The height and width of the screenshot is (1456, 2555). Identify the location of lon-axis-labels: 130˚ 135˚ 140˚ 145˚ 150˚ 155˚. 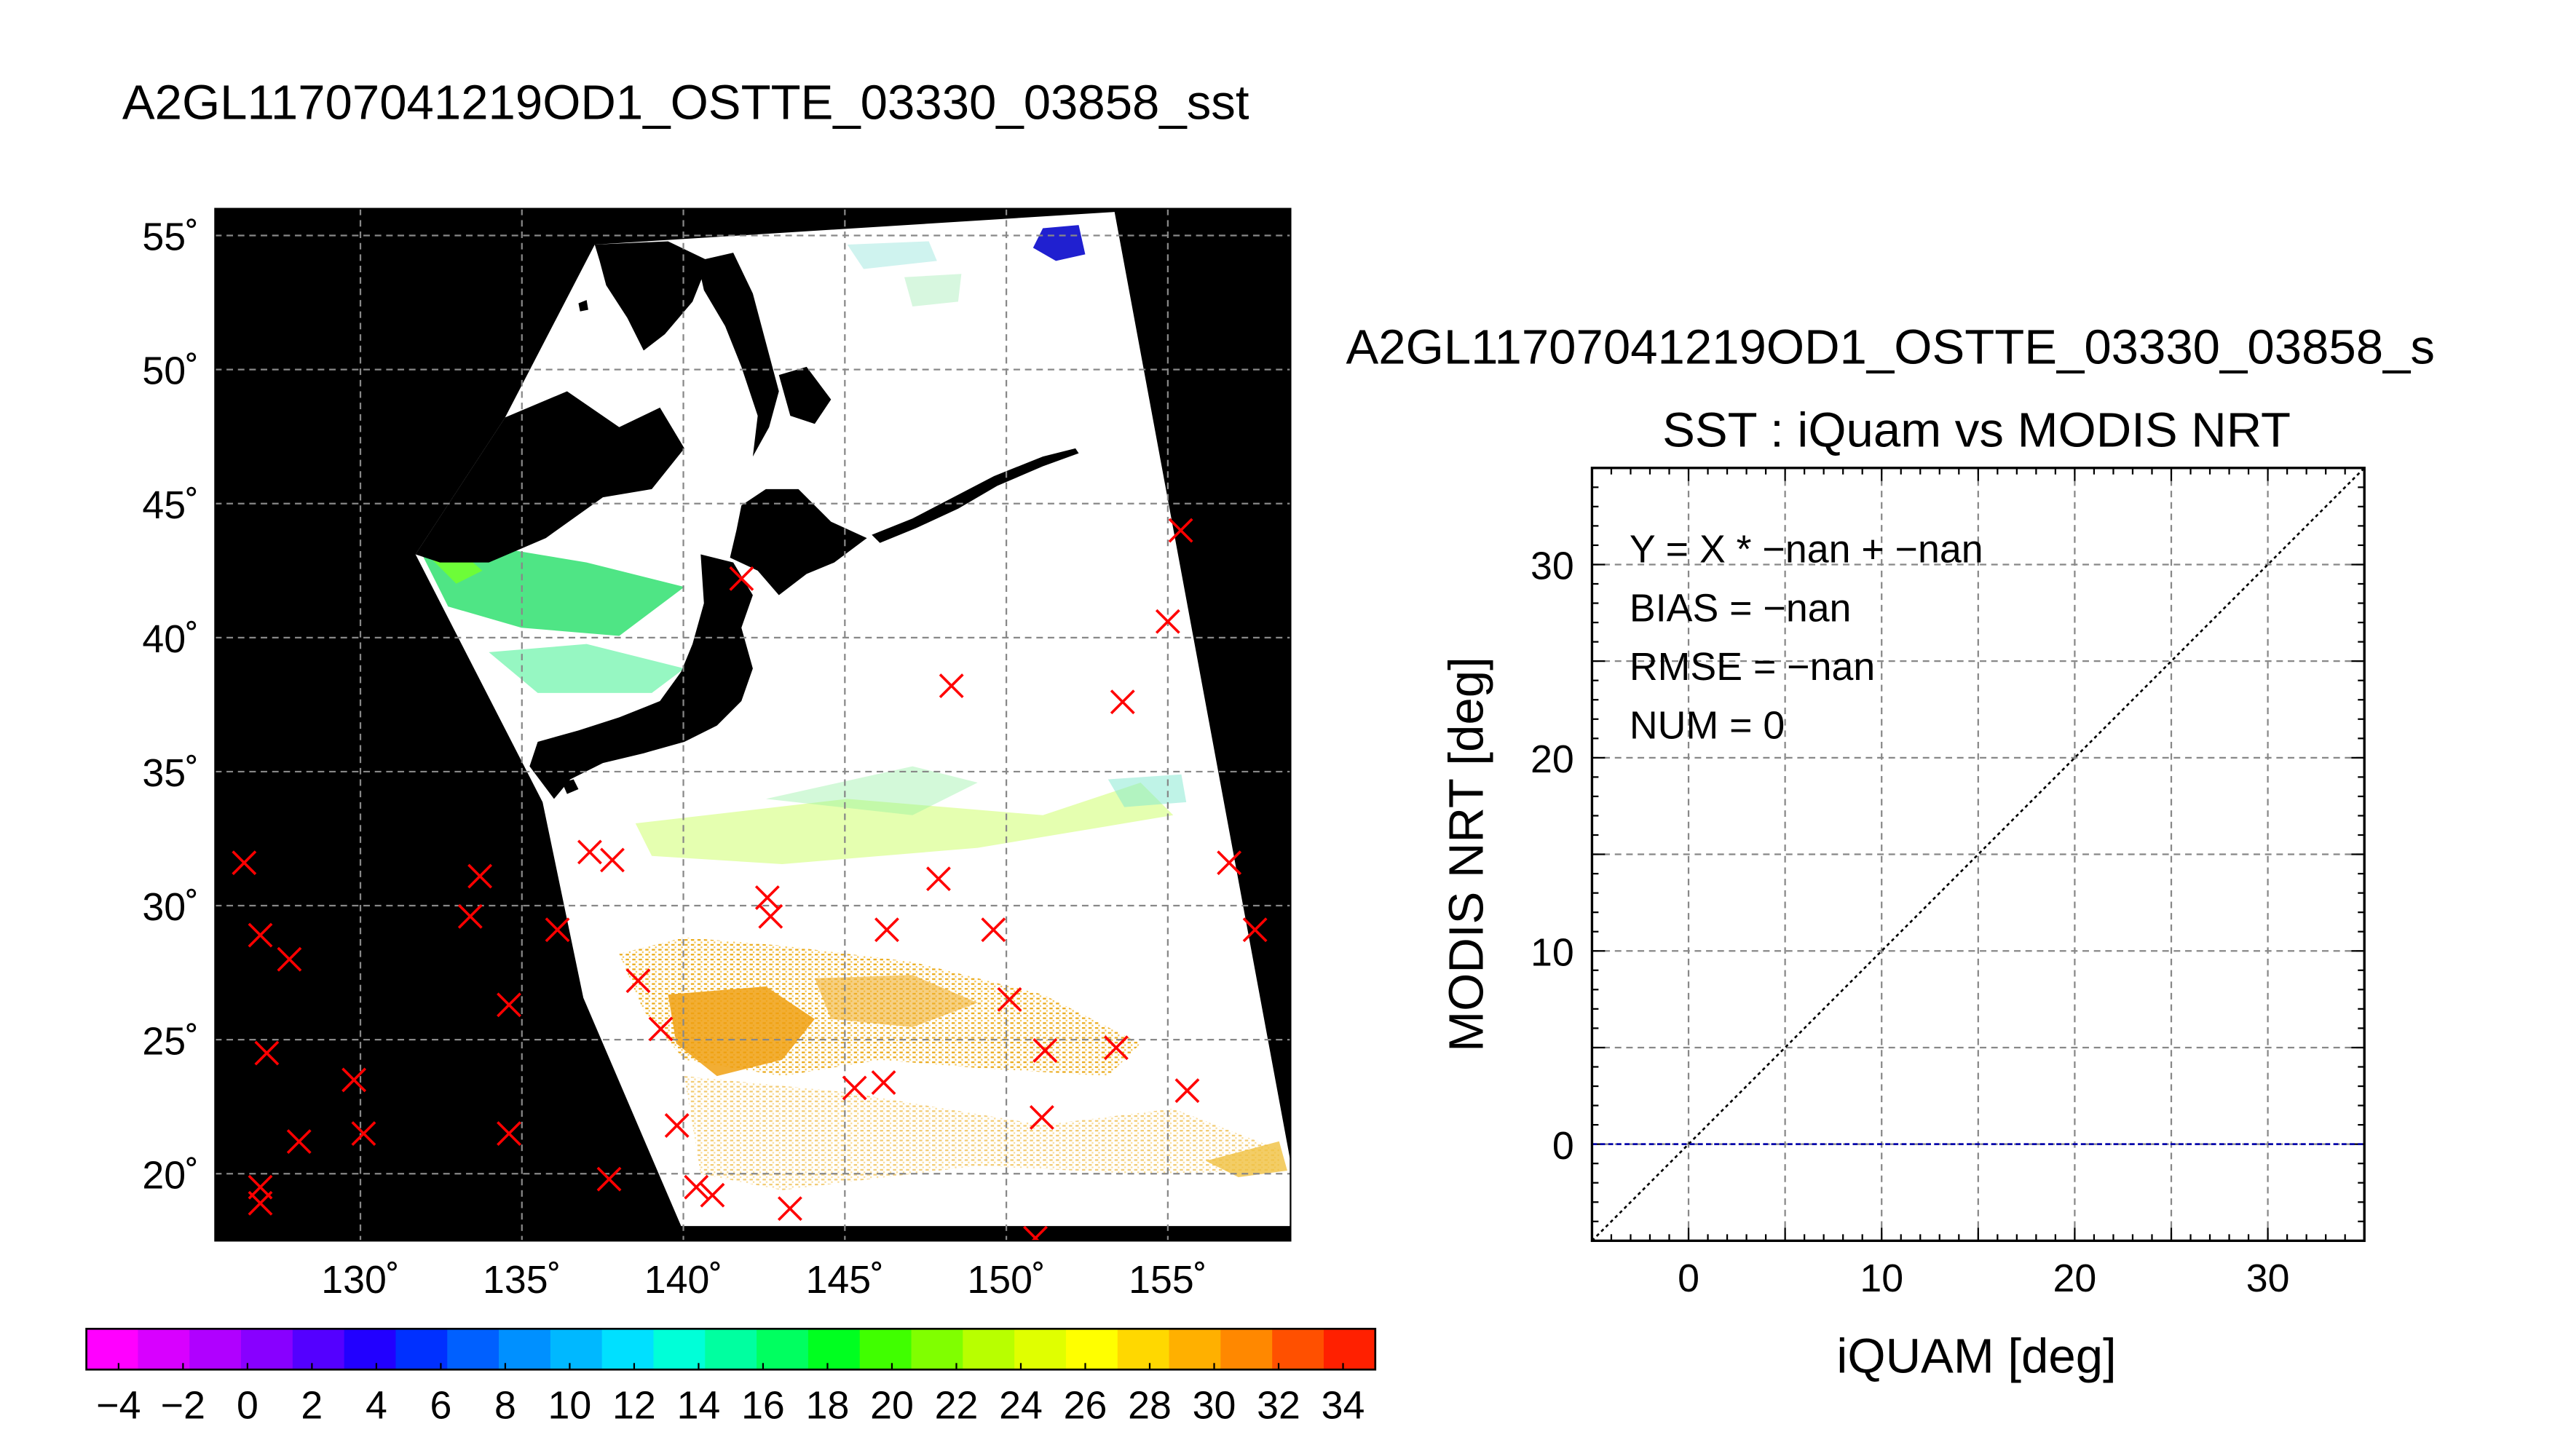
(764, 1280).